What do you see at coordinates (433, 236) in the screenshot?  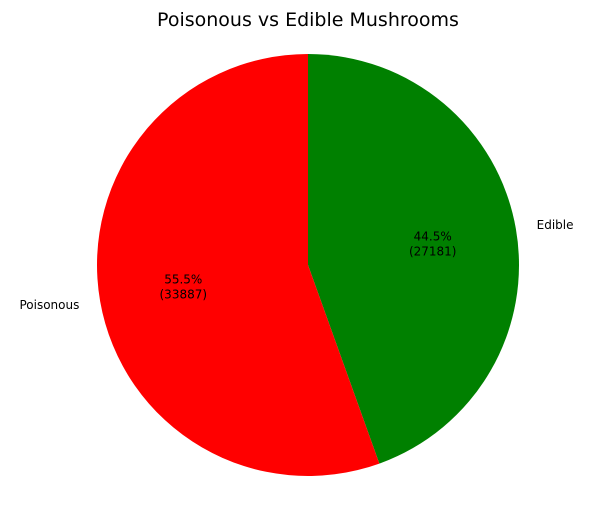 I see `slice-percent-edible: 44.5%` at bounding box center [433, 236].